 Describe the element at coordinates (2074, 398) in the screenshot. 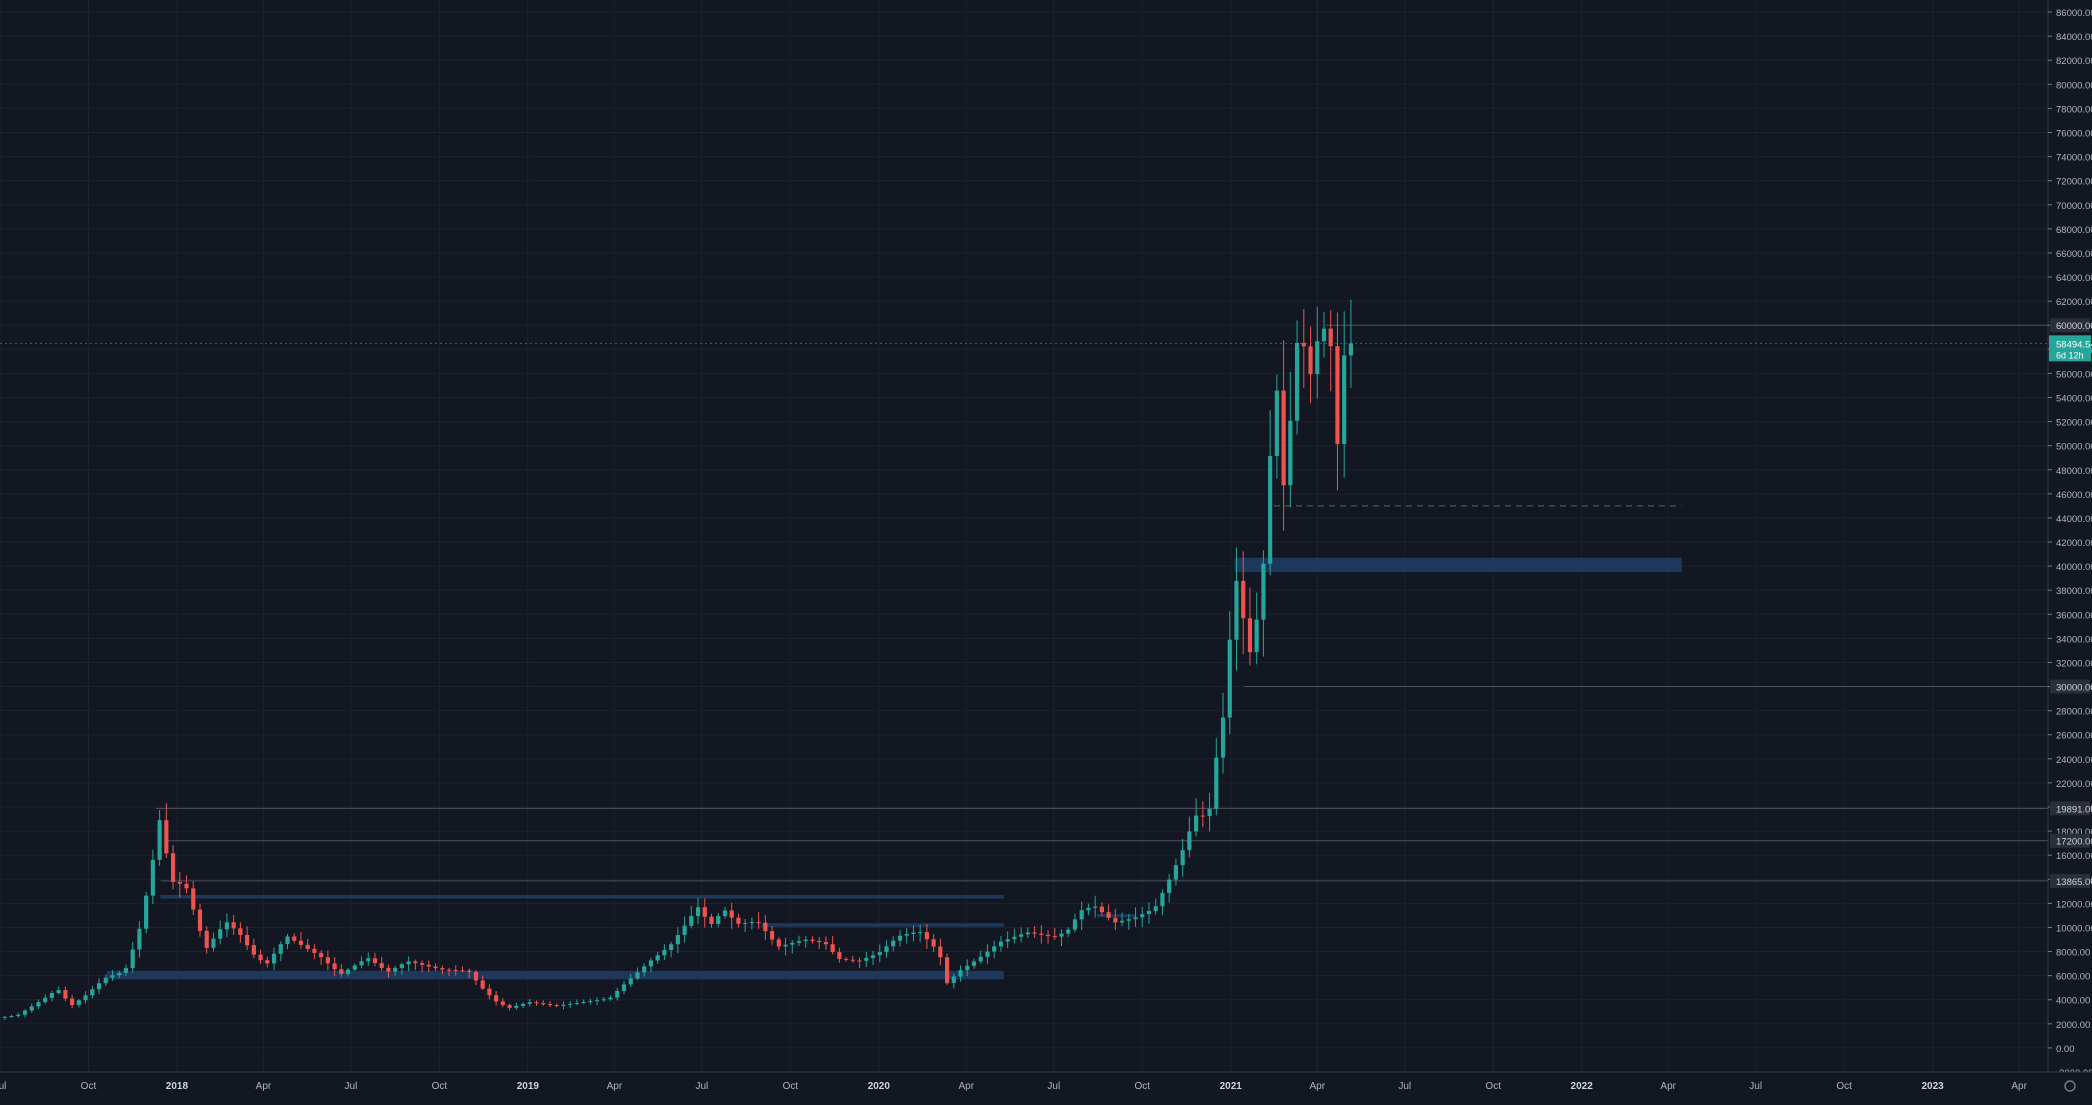

I see `price-tick-label: 54000.00` at that location.